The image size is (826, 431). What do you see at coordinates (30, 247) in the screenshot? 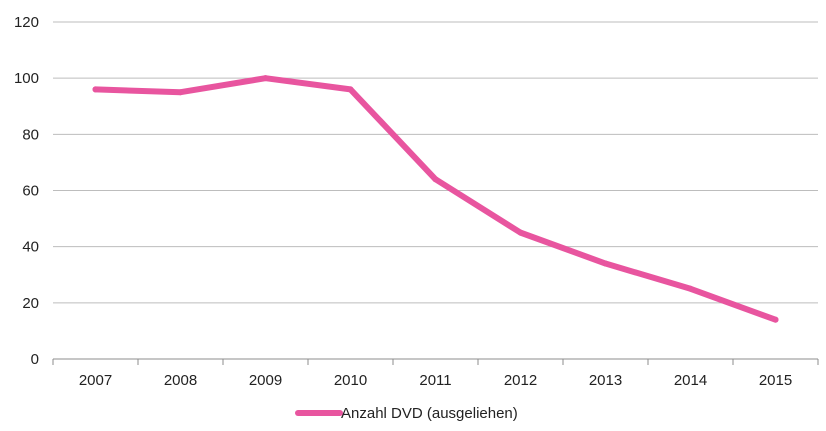
I see `y-tick-label: 40` at bounding box center [30, 247].